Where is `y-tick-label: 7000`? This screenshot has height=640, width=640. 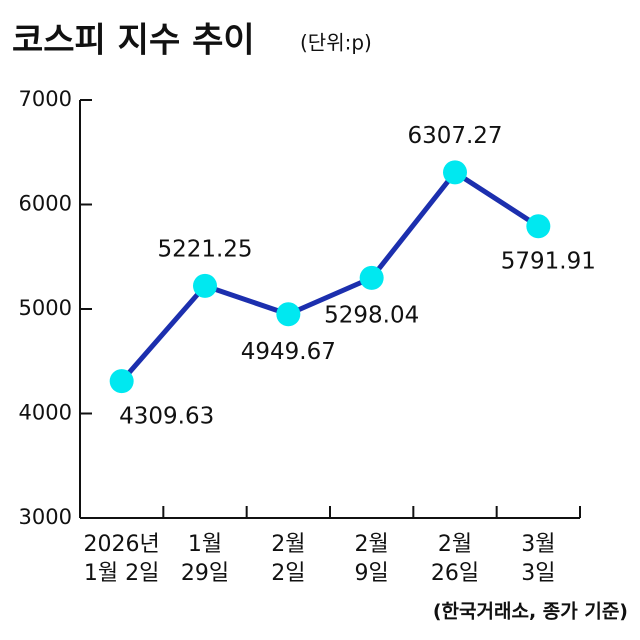 y-tick-label: 7000 is located at coordinates (45, 99).